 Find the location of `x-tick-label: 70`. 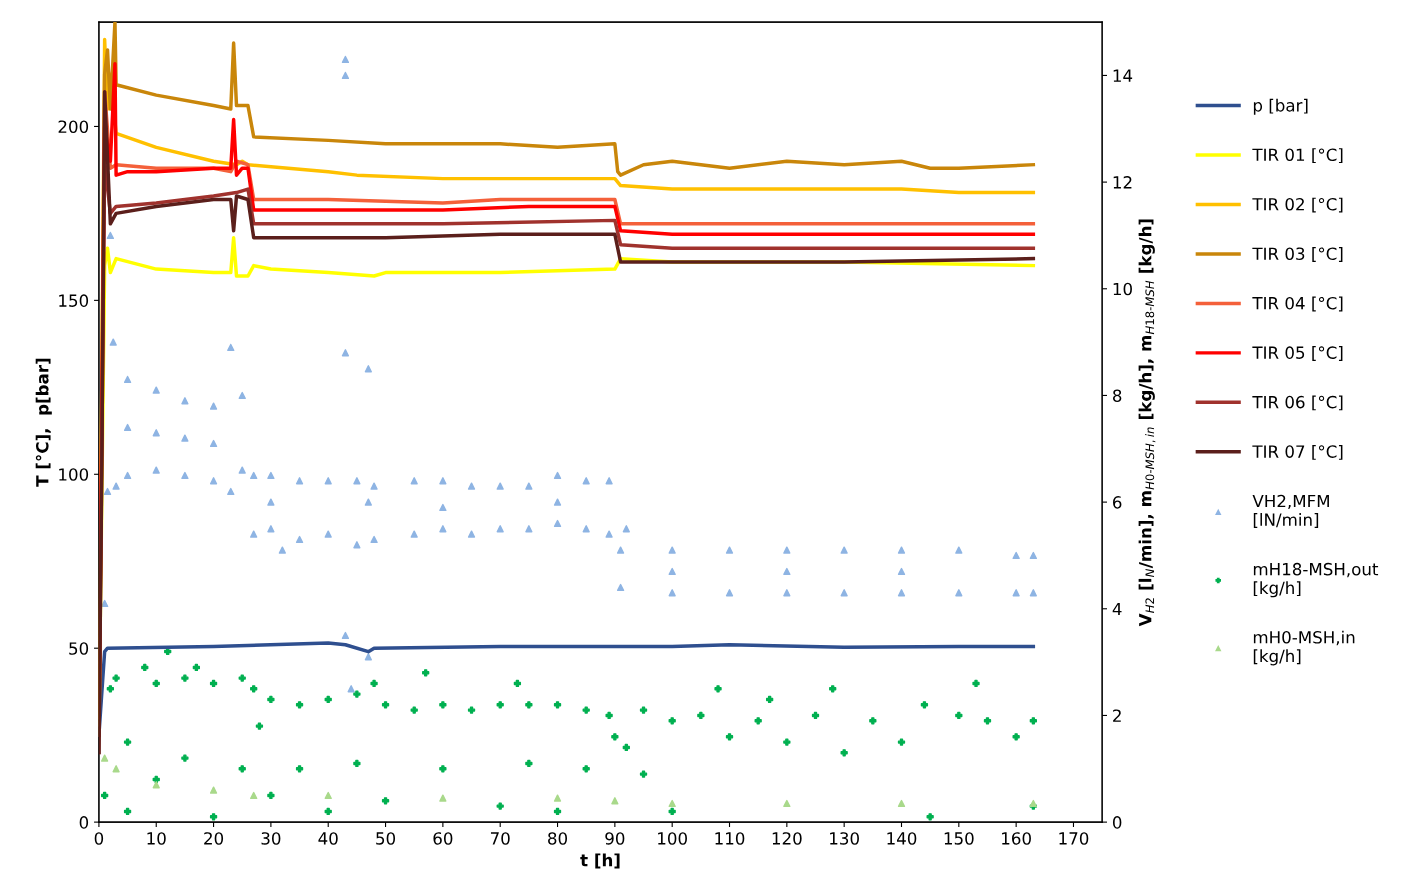

x-tick-label: 70 is located at coordinates (500, 838).